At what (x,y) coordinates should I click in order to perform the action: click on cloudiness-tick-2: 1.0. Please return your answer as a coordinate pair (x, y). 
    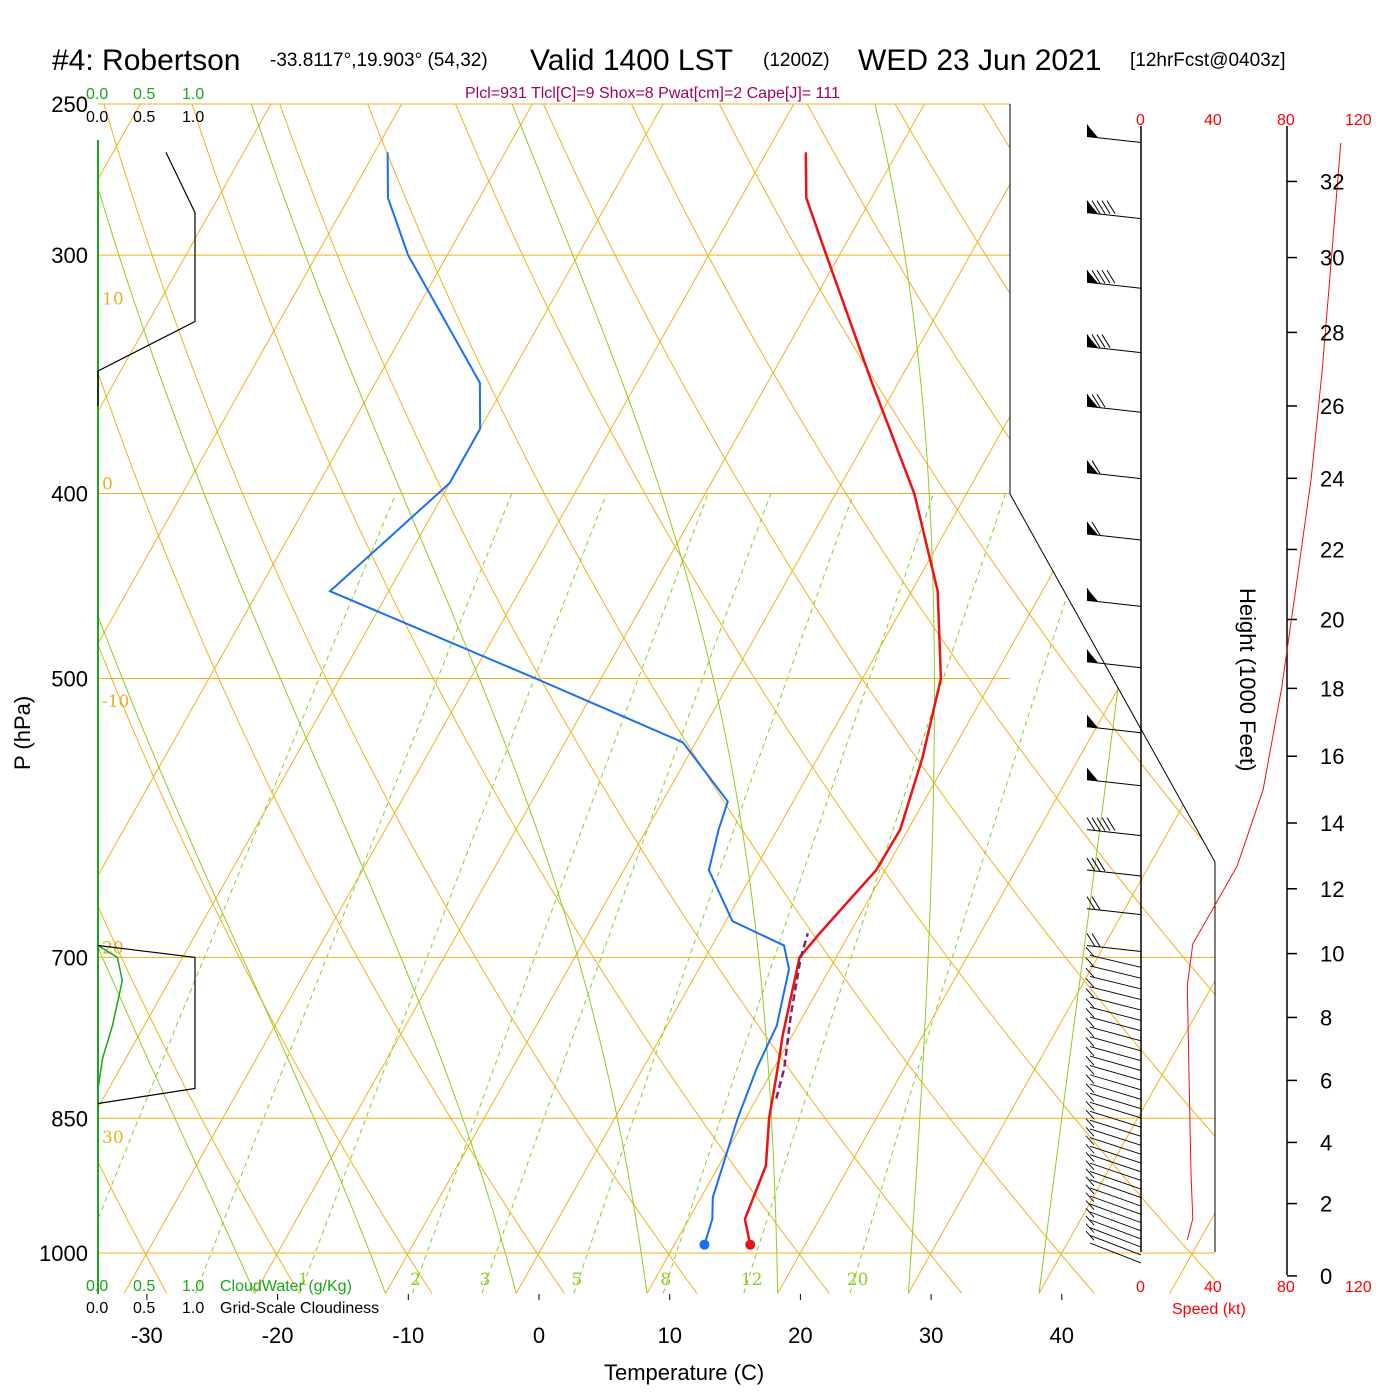
    Looking at the image, I should click on (193, 117).